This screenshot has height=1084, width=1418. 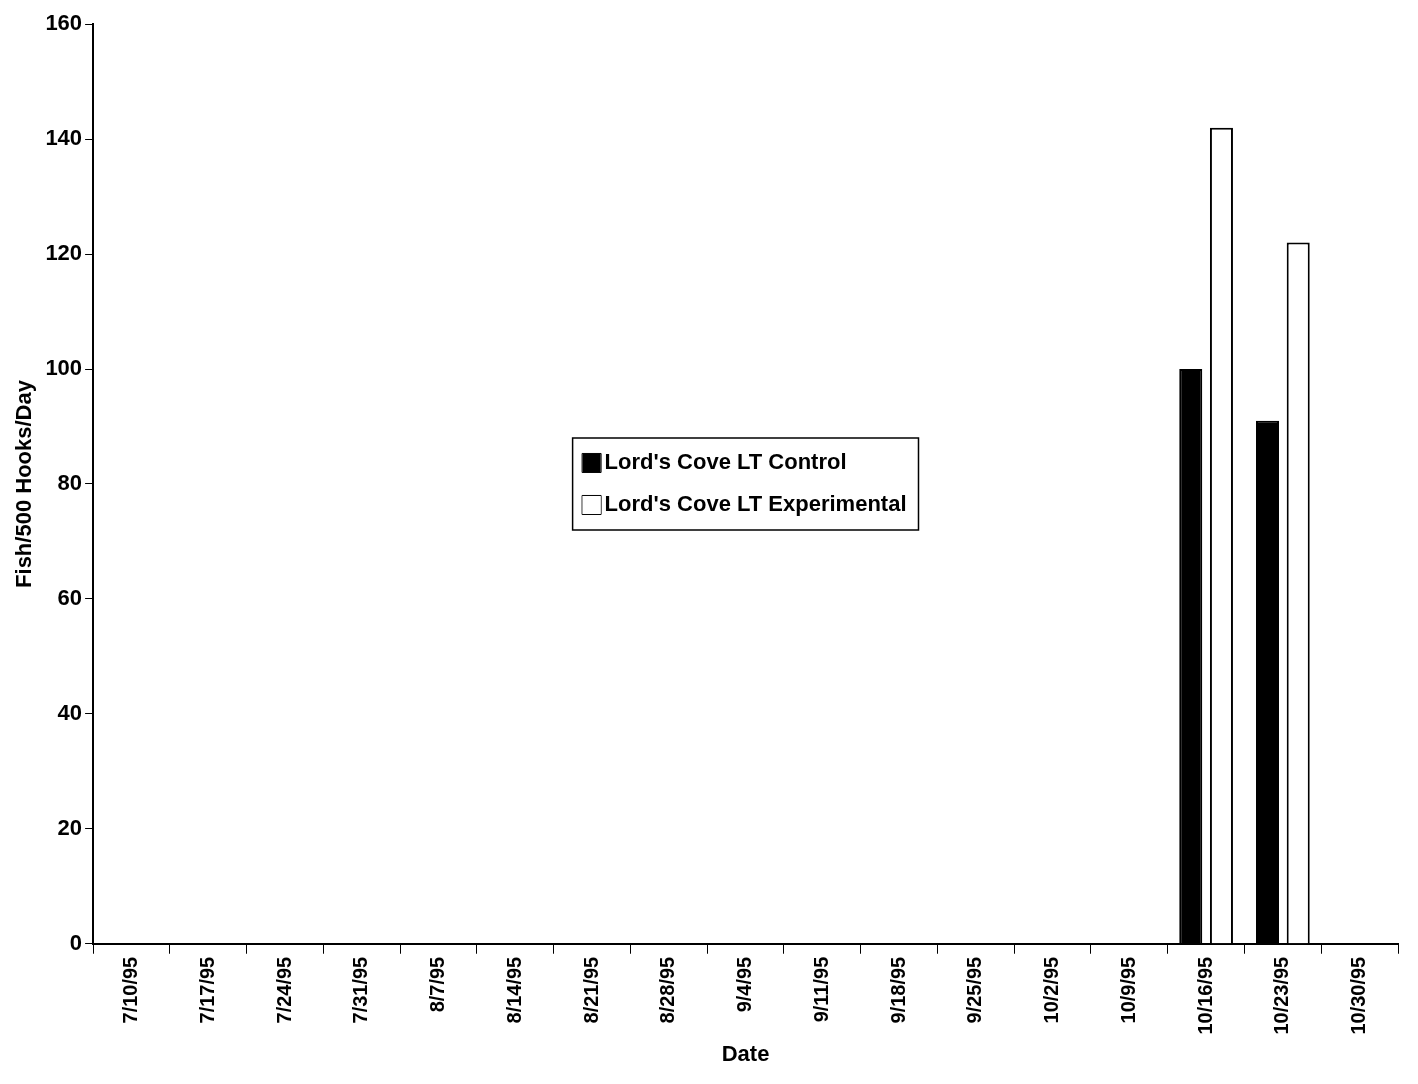 I want to click on x-tick-label: 8/21/95, so click(x=590, y=990).